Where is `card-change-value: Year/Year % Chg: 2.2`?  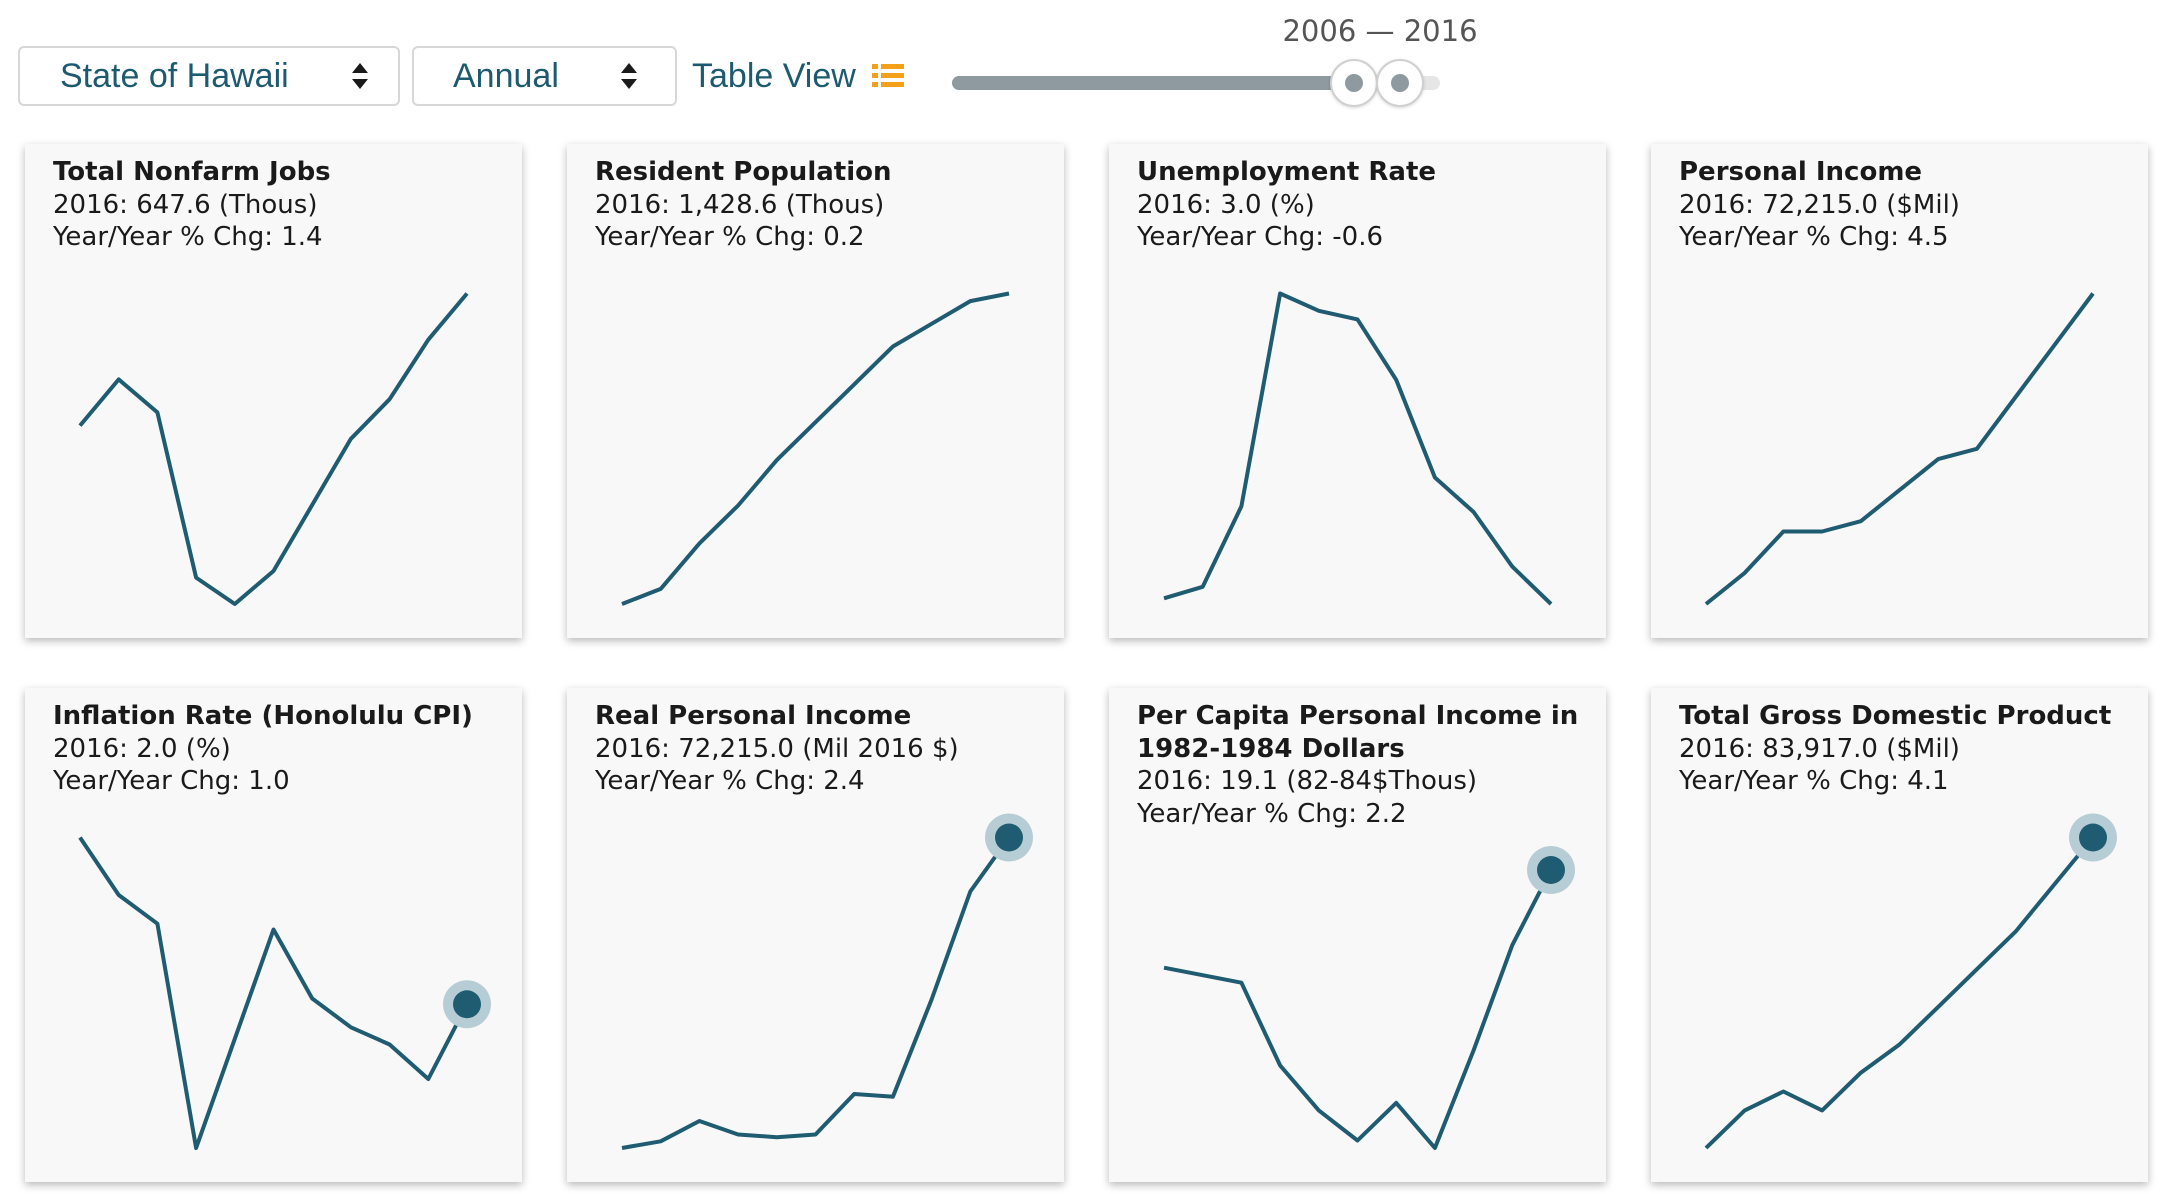 card-change-value: Year/Year % Chg: 2.2 is located at coordinates (1272, 813).